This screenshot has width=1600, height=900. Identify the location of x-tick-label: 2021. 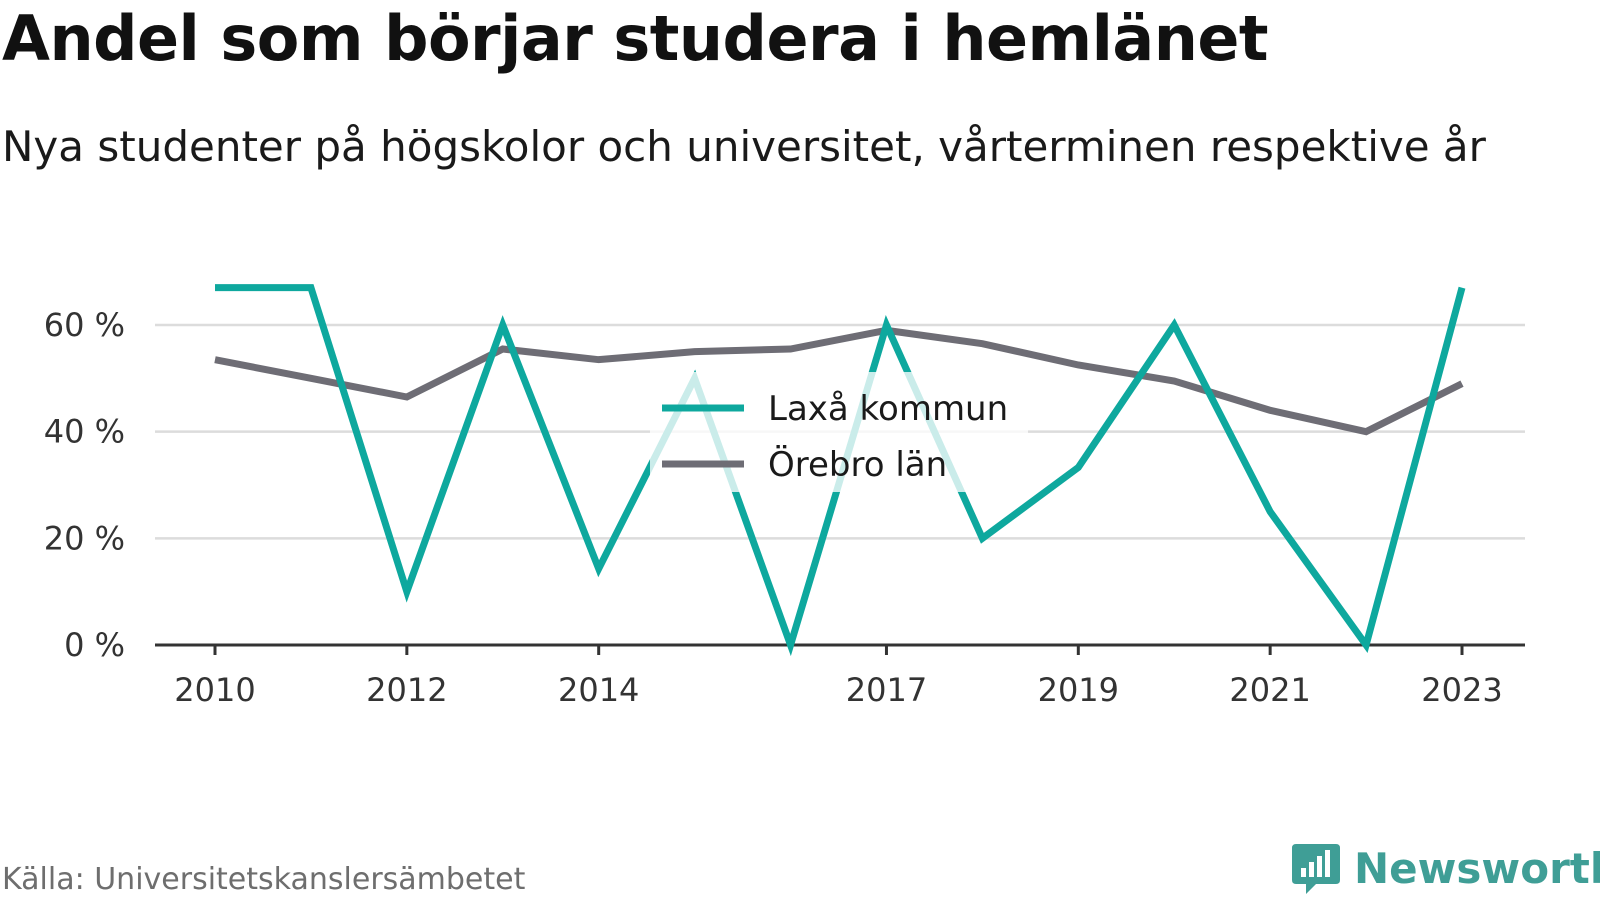
(1269, 690).